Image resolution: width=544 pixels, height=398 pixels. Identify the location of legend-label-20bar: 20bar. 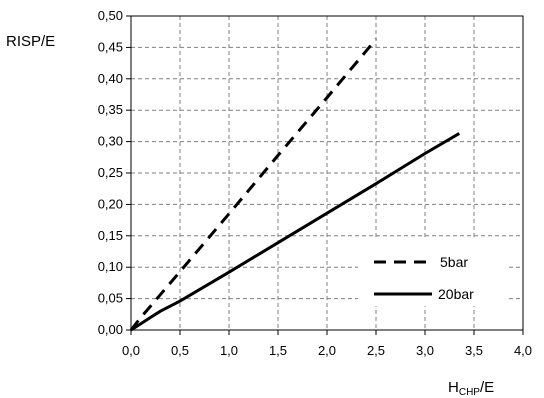
(456, 294).